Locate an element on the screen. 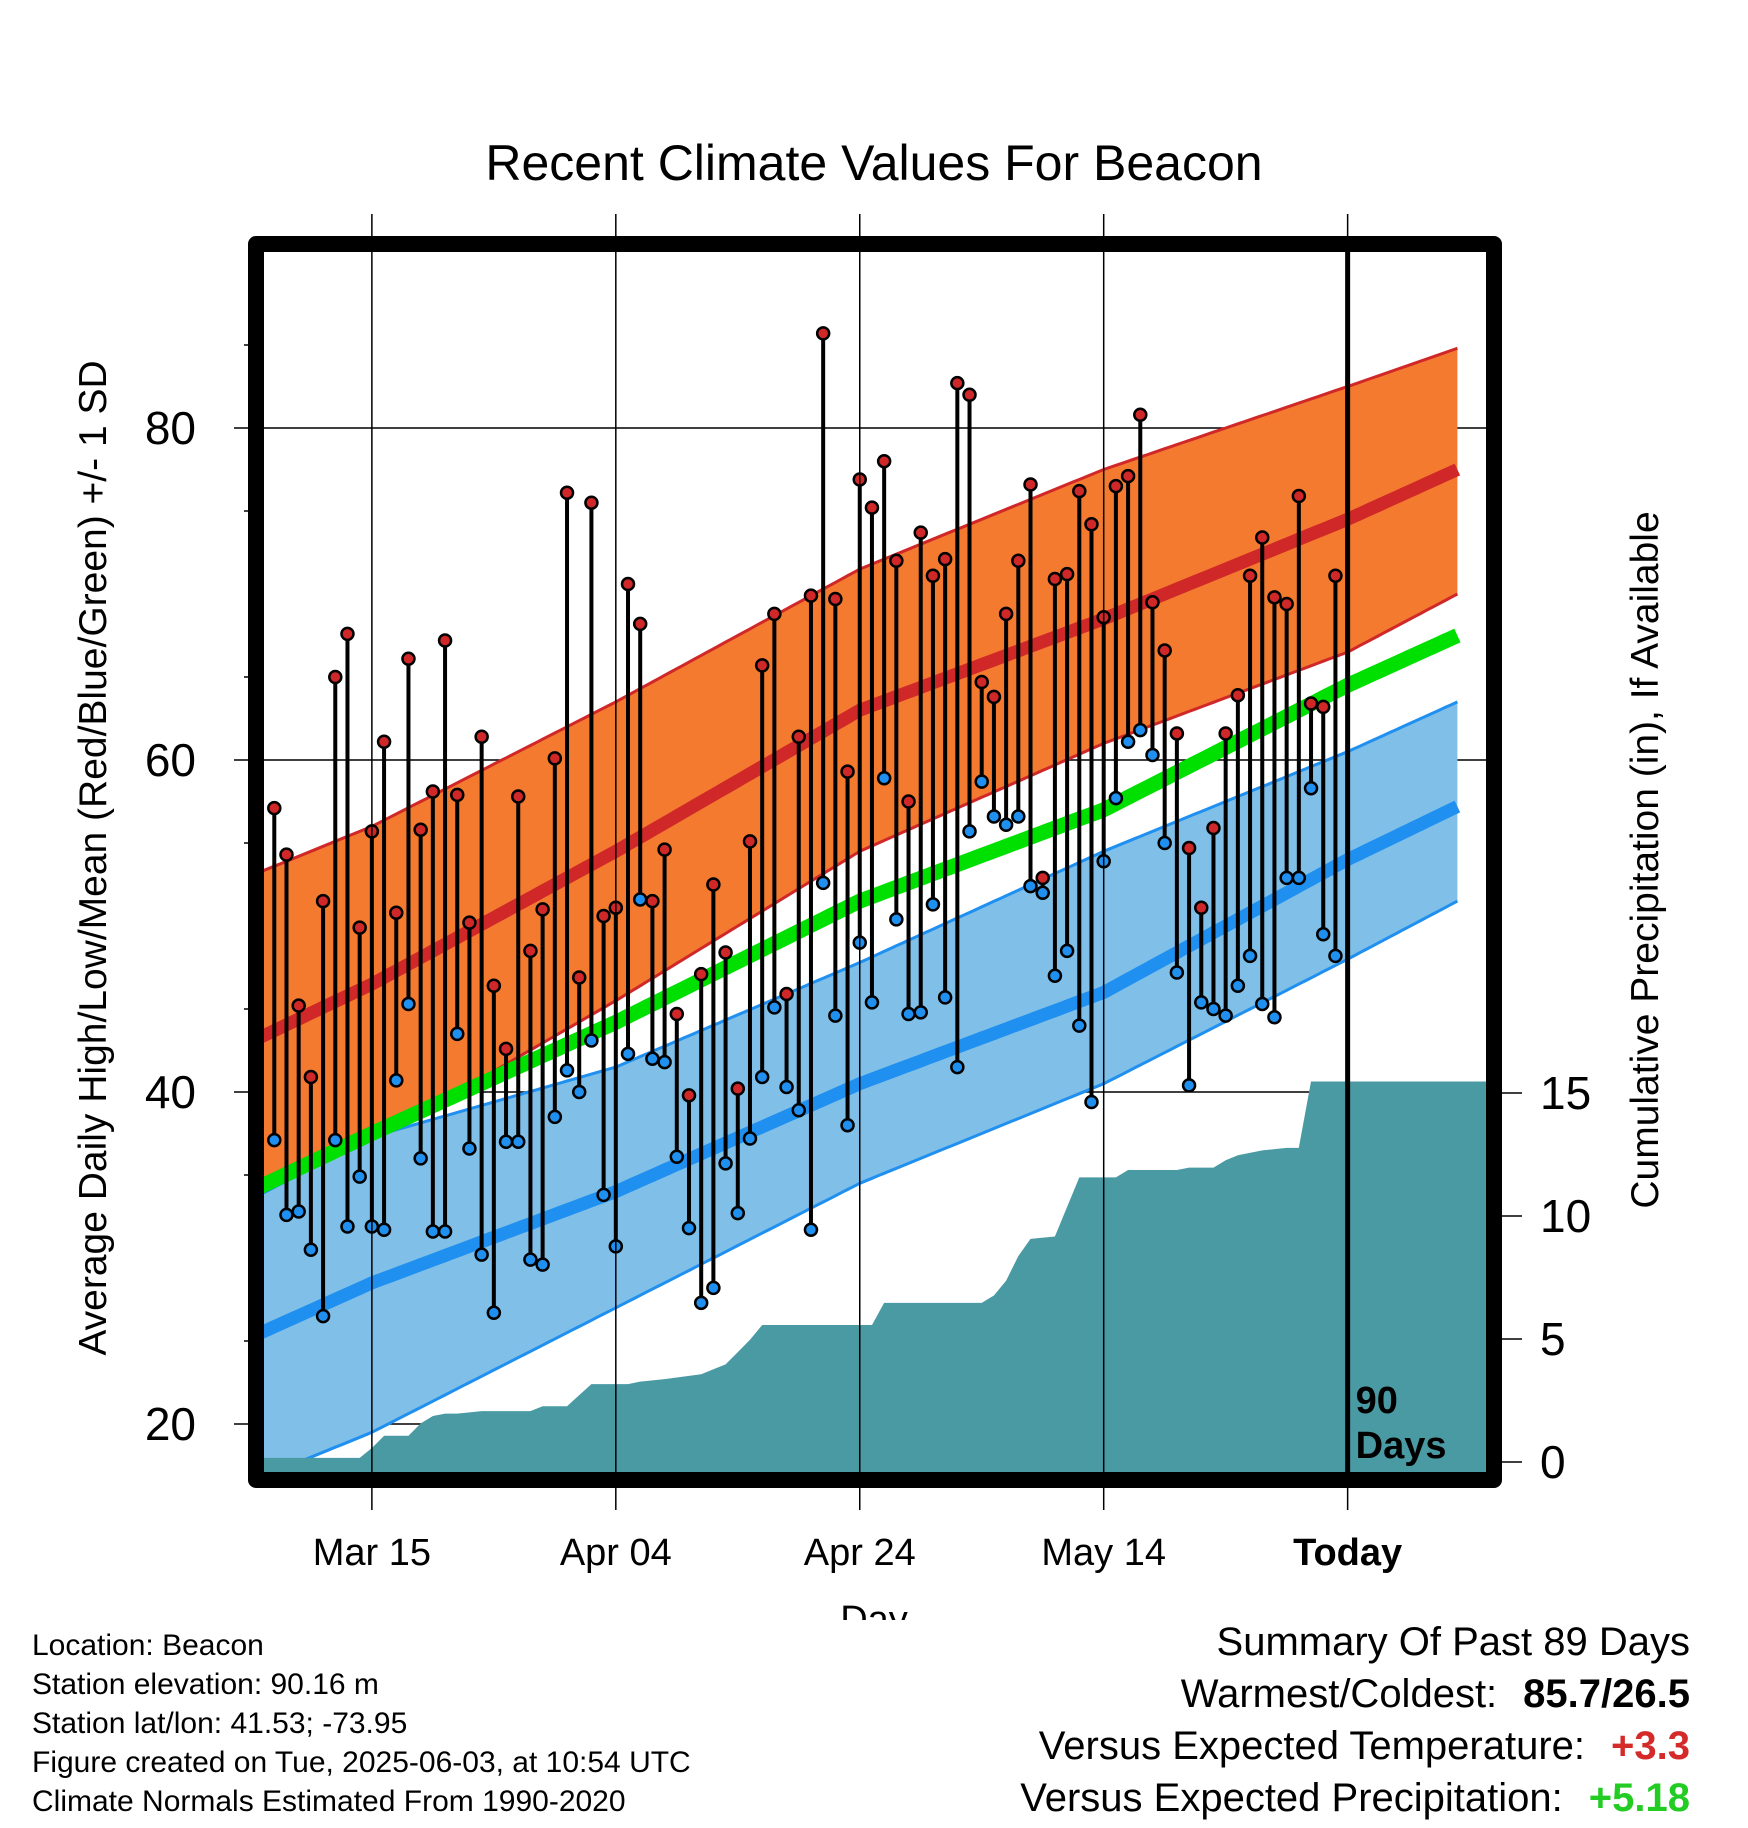  summary-temp: Versus Expected Temperature: +3.3 is located at coordinates (1355, 1746).